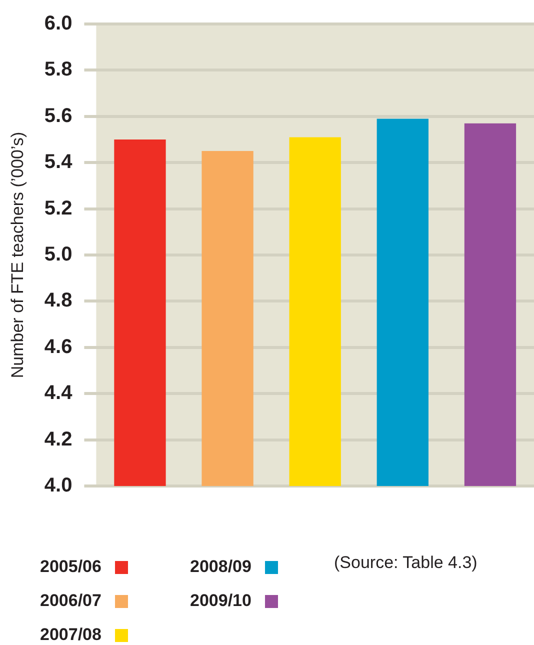 The width and height of the screenshot is (534, 645). What do you see at coordinates (58, 439) in the screenshot?
I see `y-tick-label: 4.2` at bounding box center [58, 439].